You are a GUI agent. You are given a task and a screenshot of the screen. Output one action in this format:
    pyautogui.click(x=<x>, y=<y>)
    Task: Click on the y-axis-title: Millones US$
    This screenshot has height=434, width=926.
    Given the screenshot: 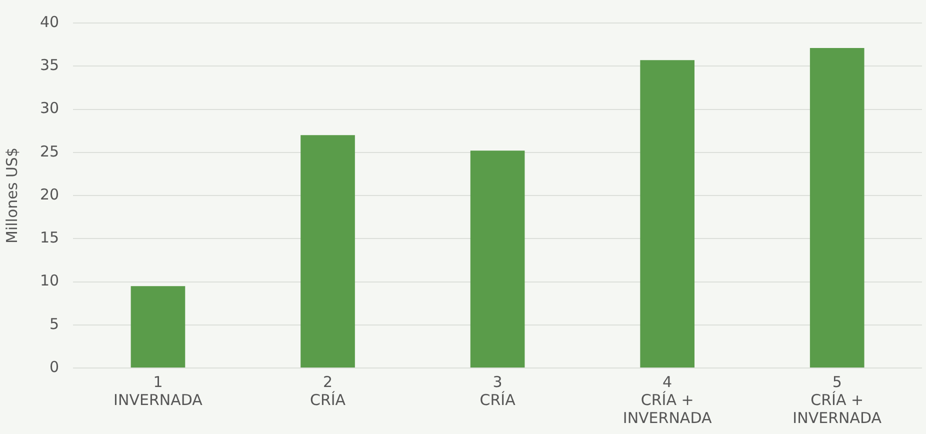 What is the action you would take?
    pyautogui.click(x=11, y=196)
    